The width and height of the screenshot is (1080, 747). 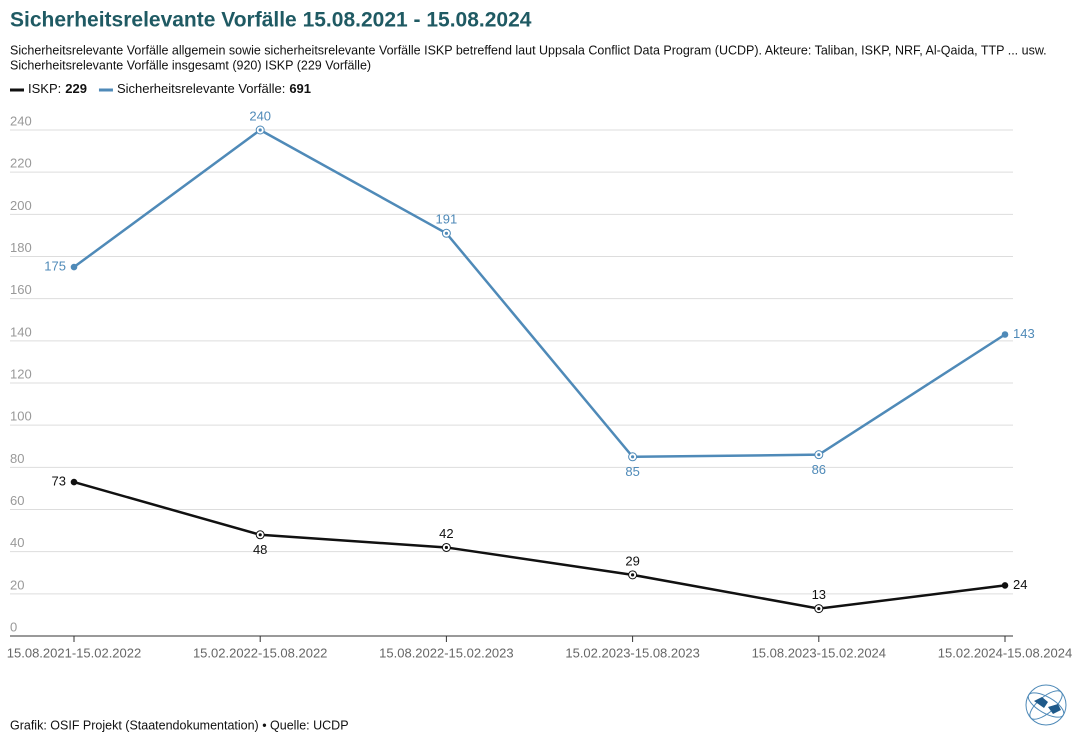 What do you see at coordinates (55, 265) in the screenshot?
I see `data-label: 175` at bounding box center [55, 265].